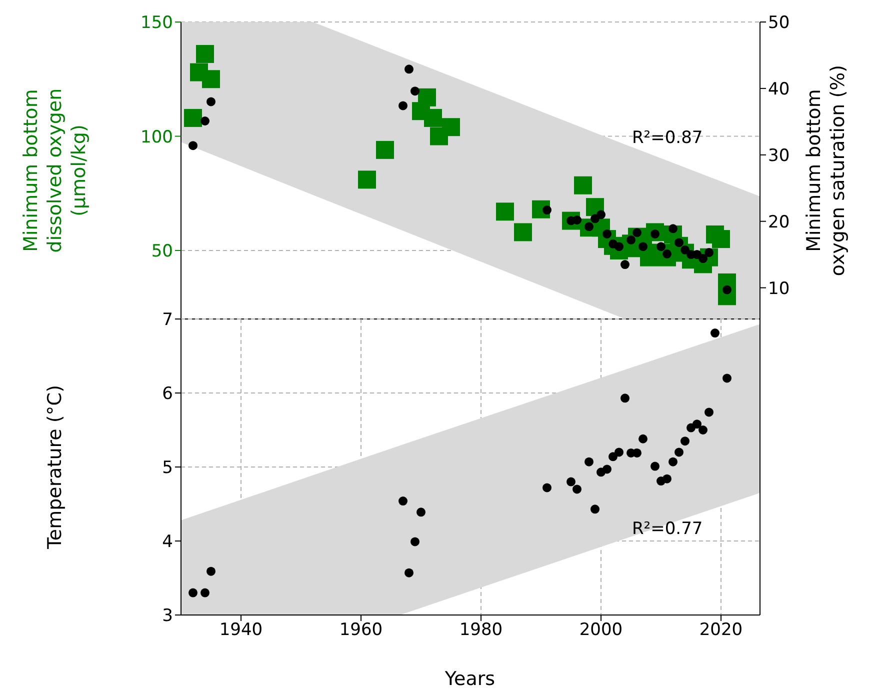  What do you see at coordinates (241, 630) in the screenshot?
I see `x-tick-label: 1940` at bounding box center [241, 630].